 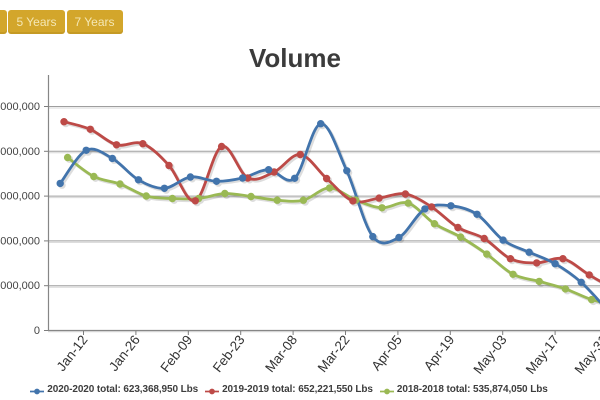 What do you see at coordinates (281, 353) in the screenshot?
I see `svg-text: Mar-08` at bounding box center [281, 353].